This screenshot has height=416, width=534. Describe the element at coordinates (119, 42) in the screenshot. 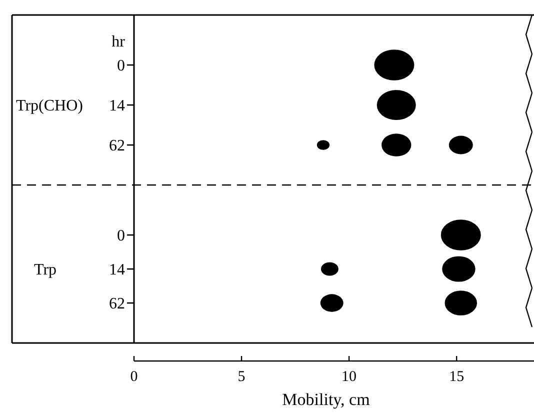

I see `text: hr` at that location.